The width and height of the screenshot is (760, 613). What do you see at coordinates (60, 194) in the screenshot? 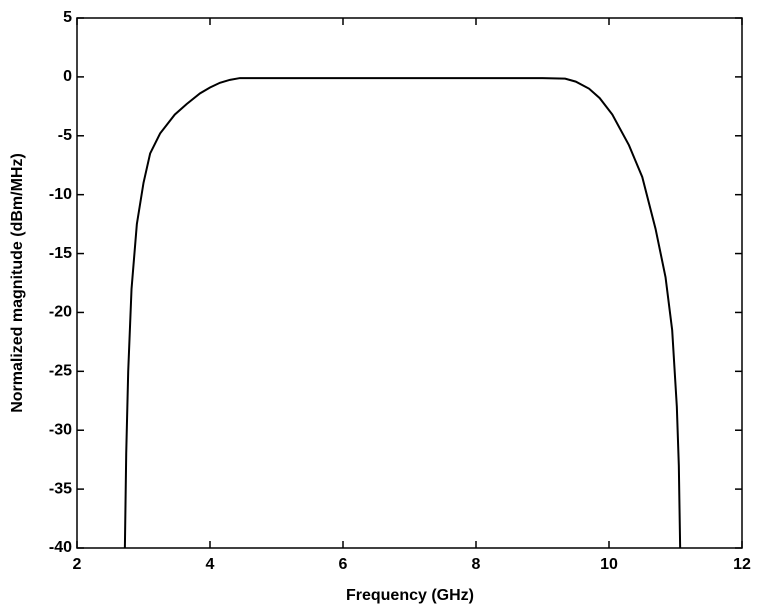
I see `y-tick-label: -10` at bounding box center [60, 194].